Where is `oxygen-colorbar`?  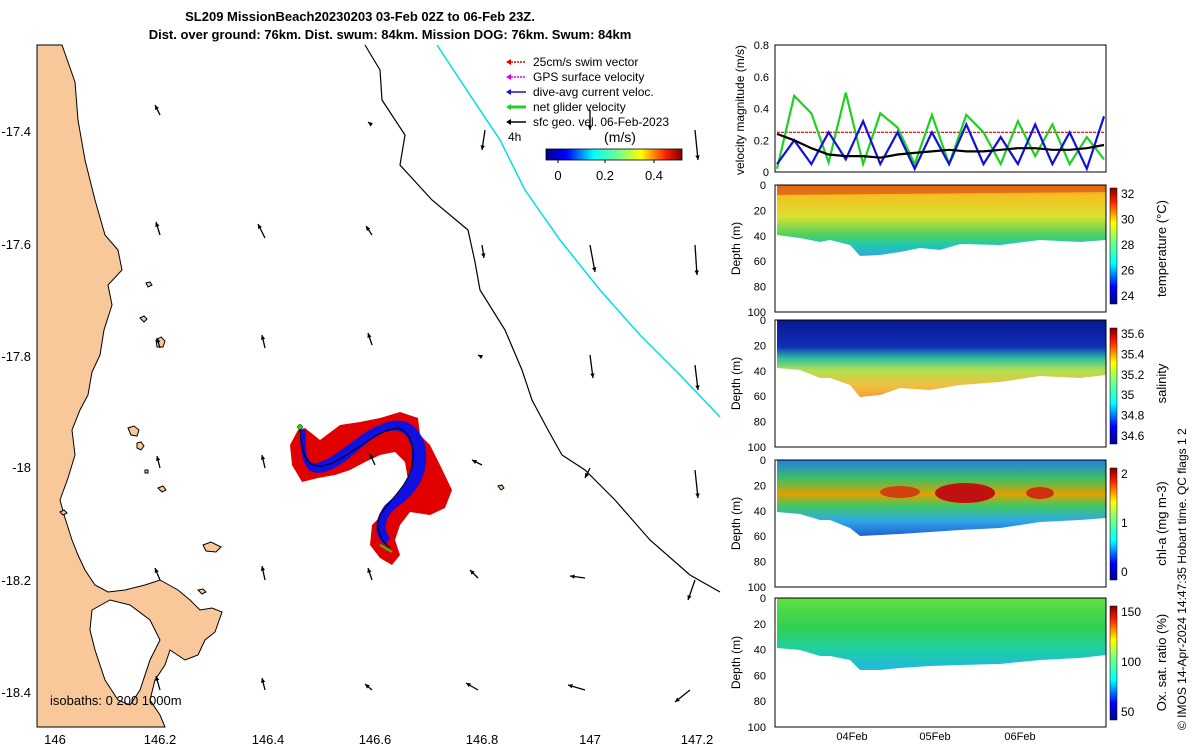
oxygen-colorbar is located at coordinates (1113, 663).